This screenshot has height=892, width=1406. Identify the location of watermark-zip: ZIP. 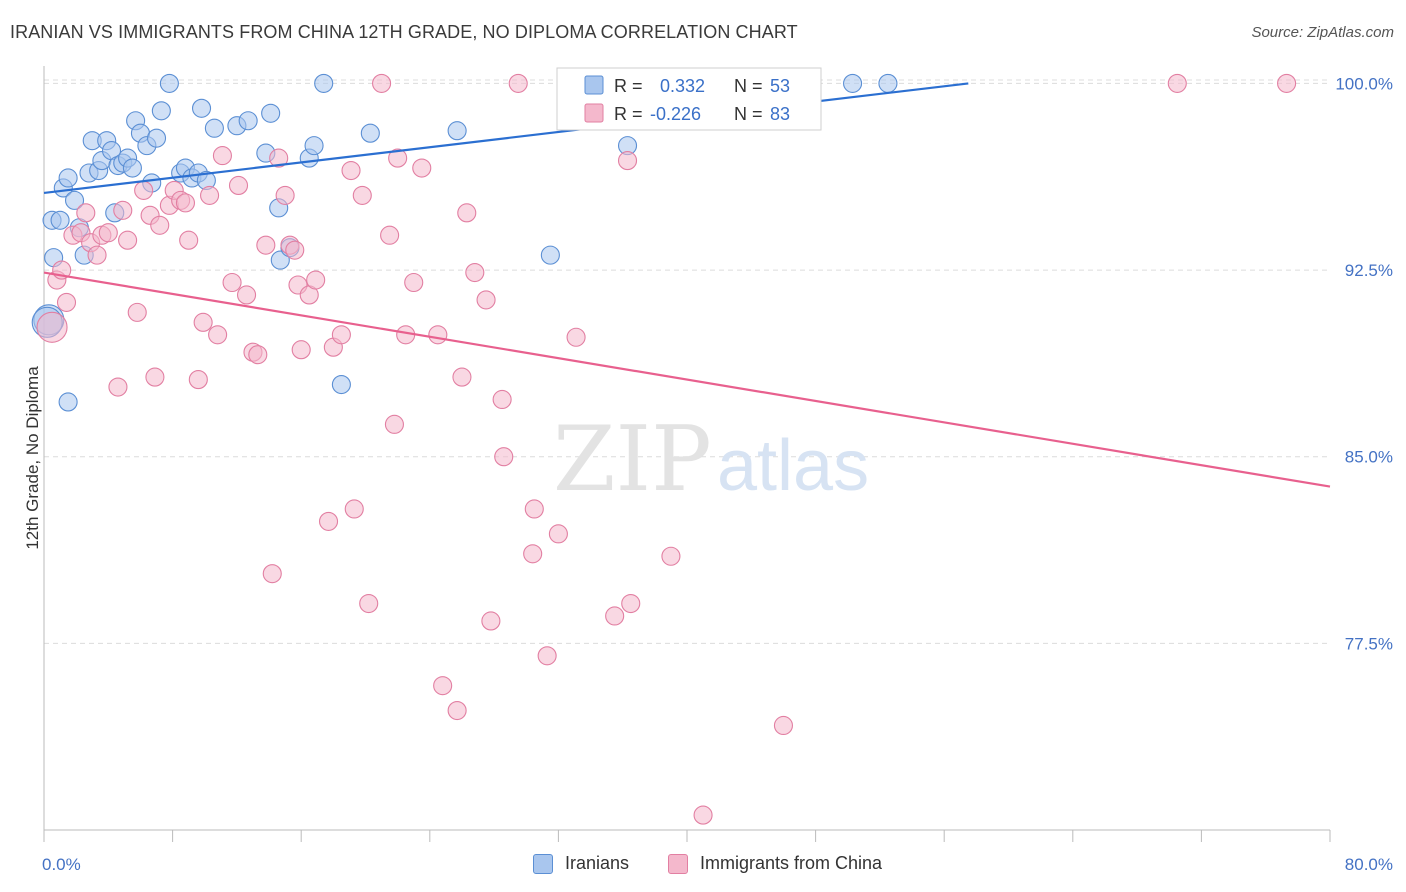
(632, 459).